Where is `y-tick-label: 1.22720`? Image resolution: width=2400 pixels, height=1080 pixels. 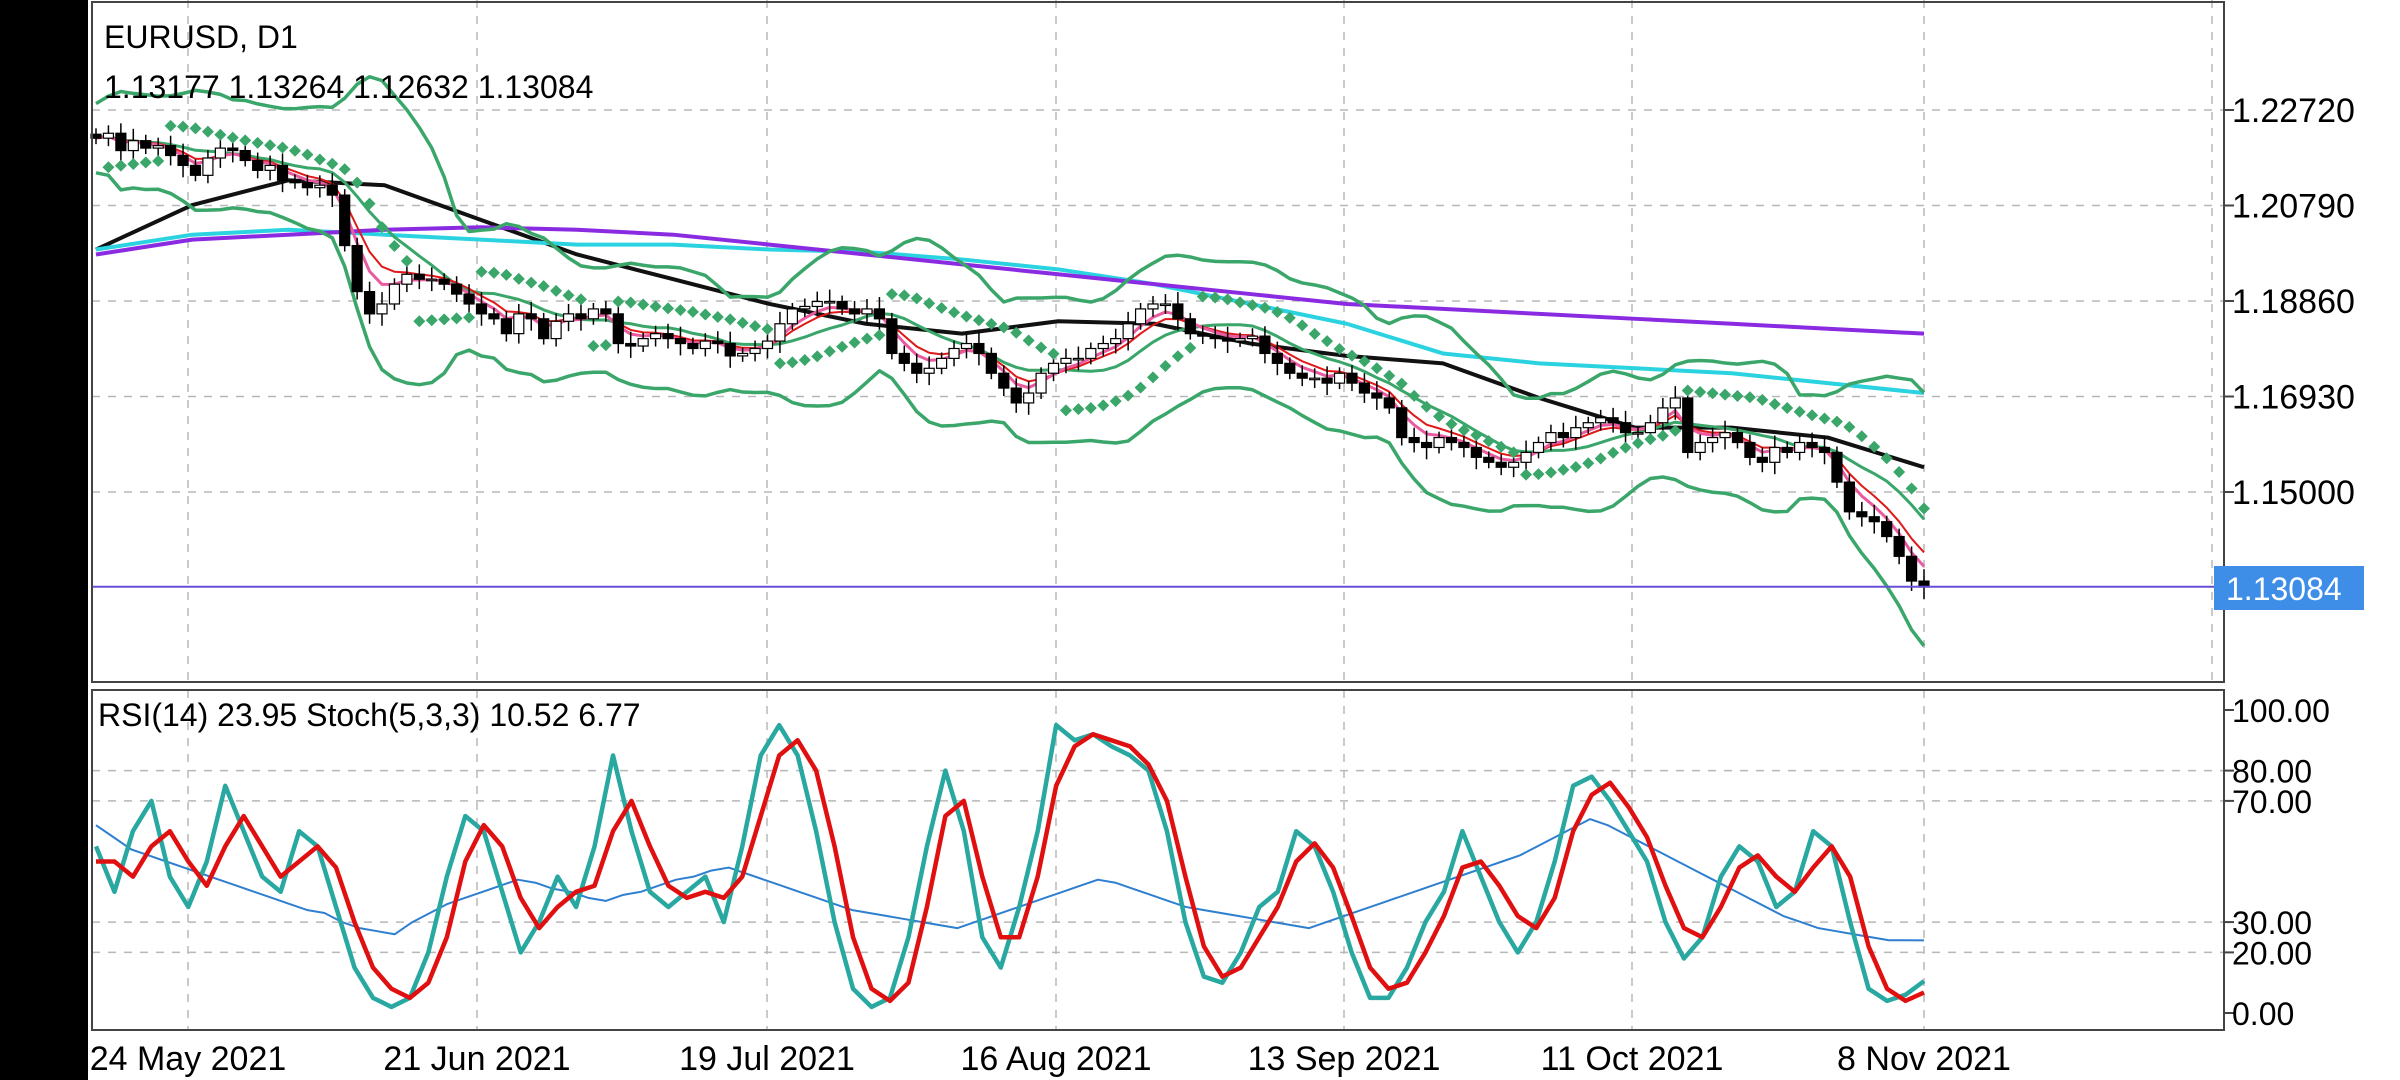 y-tick-label: 1.22720 is located at coordinates (2293, 111).